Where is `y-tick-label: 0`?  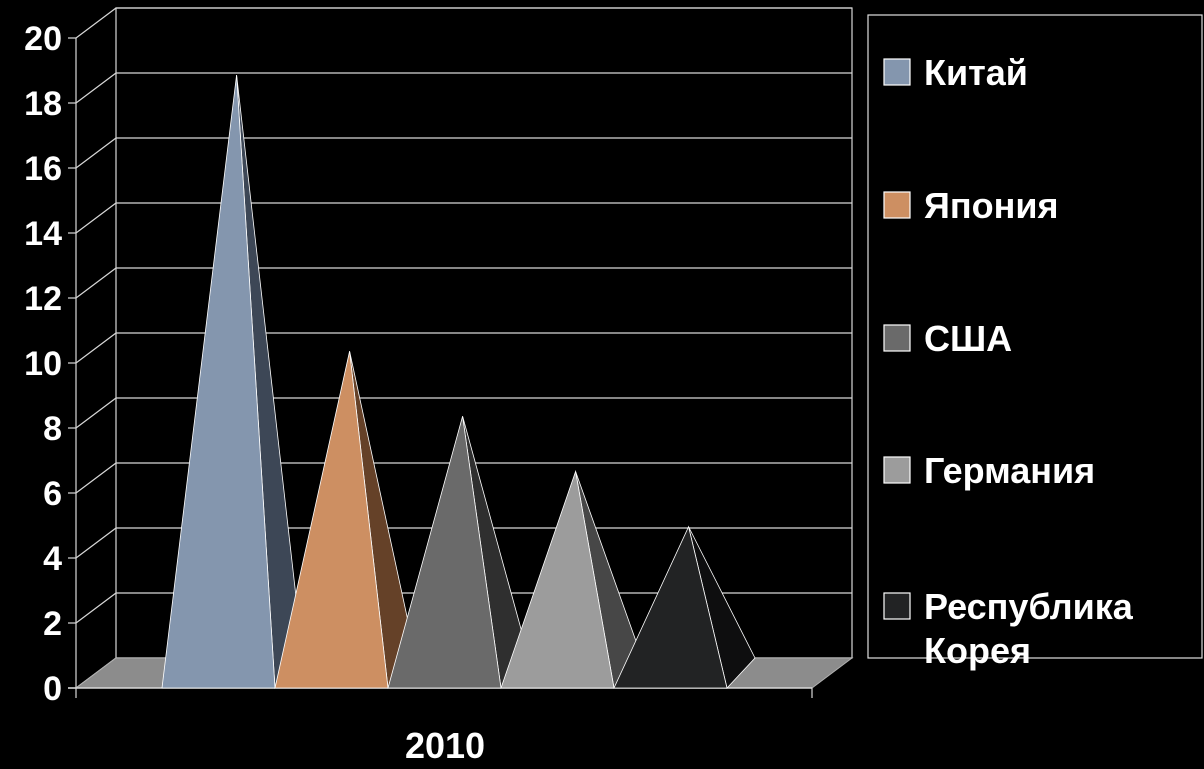 y-tick-label: 0 is located at coordinates (52, 689).